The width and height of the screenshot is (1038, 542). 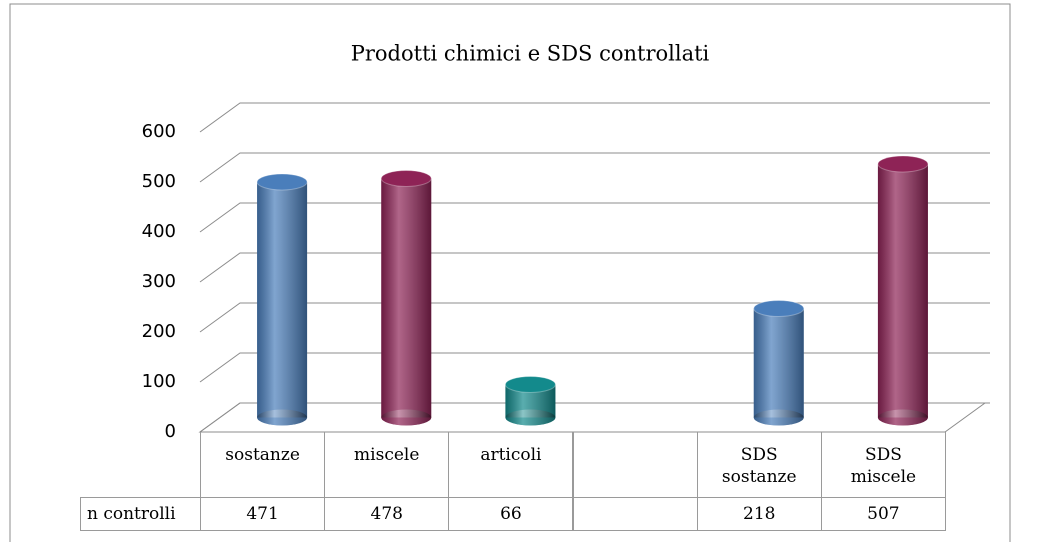 What do you see at coordinates (511, 514) in the screenshot?
I see `table-value: 66` at bounding box center [511, 514].